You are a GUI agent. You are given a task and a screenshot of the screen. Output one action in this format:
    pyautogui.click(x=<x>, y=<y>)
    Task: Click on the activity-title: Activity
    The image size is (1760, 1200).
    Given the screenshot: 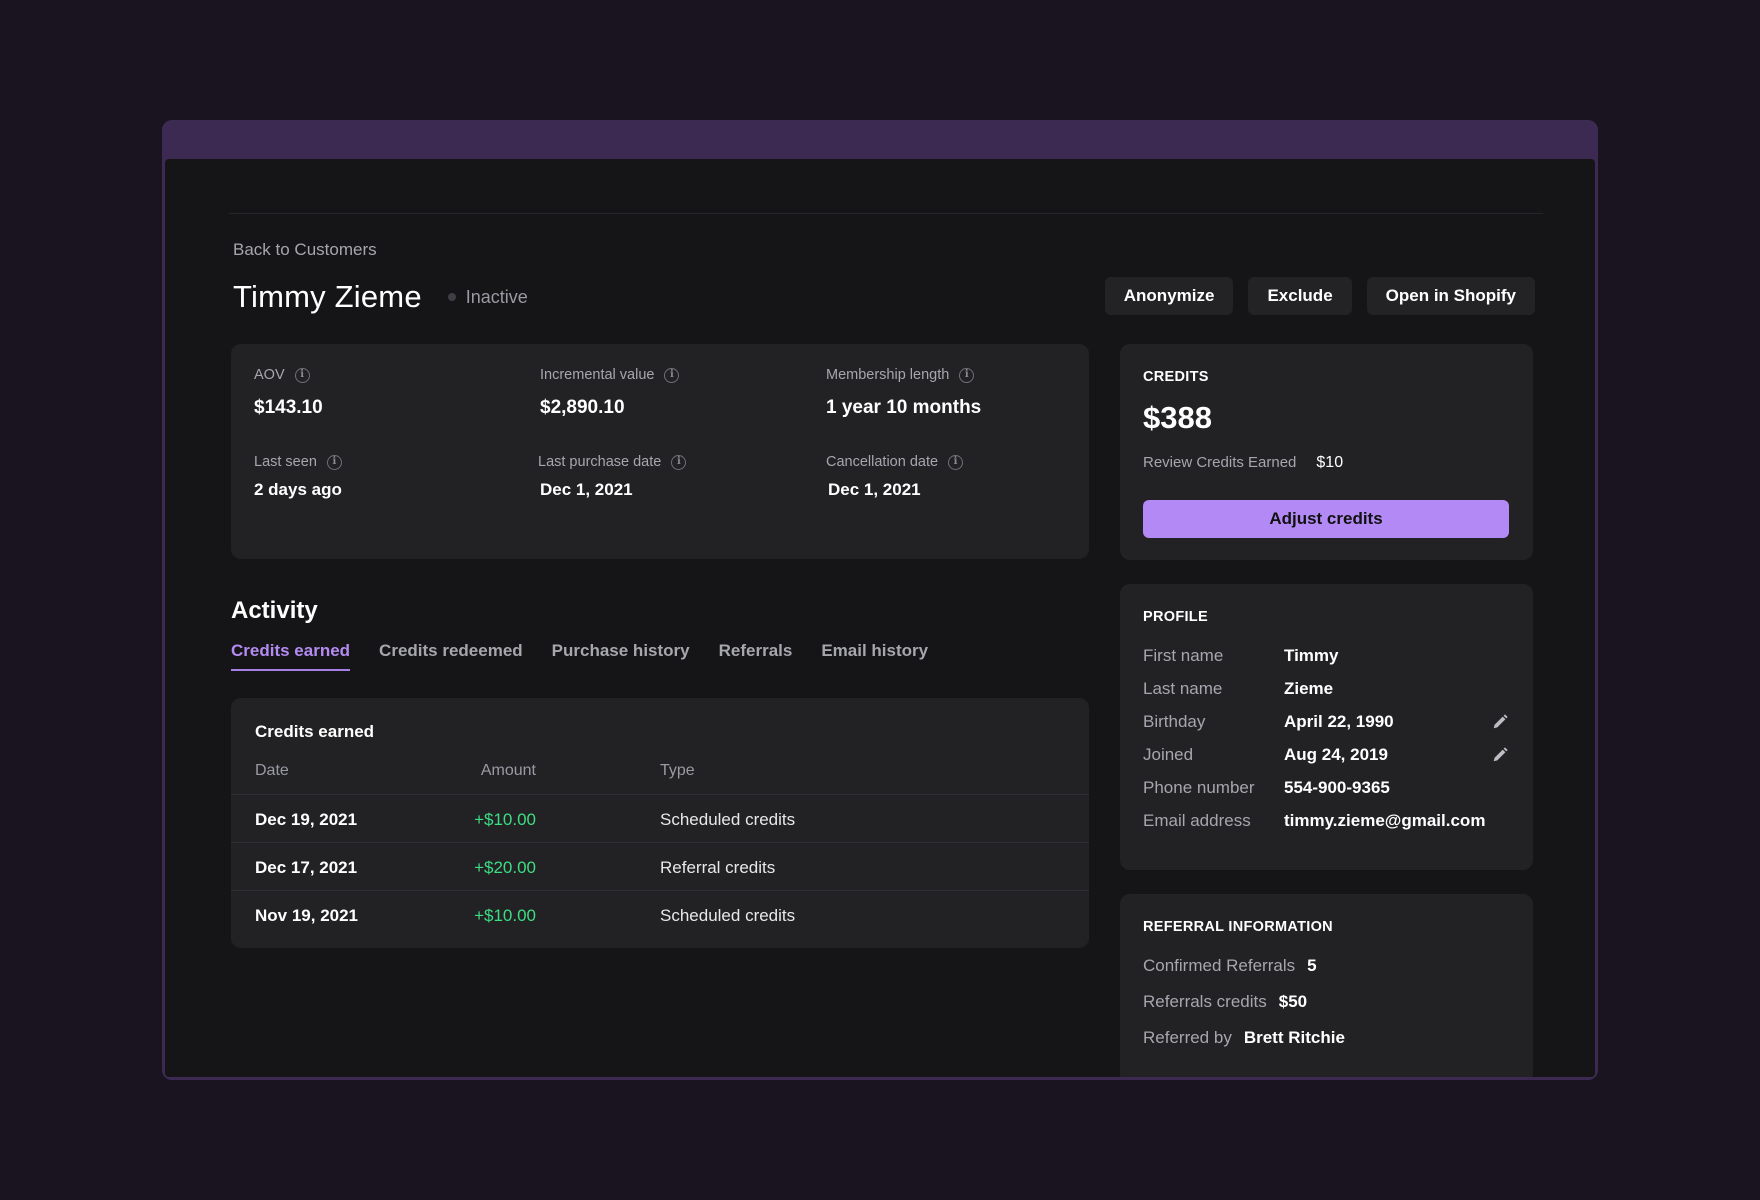 What is the action you would take?
    pyautogui.click(x=274, y=610)
    